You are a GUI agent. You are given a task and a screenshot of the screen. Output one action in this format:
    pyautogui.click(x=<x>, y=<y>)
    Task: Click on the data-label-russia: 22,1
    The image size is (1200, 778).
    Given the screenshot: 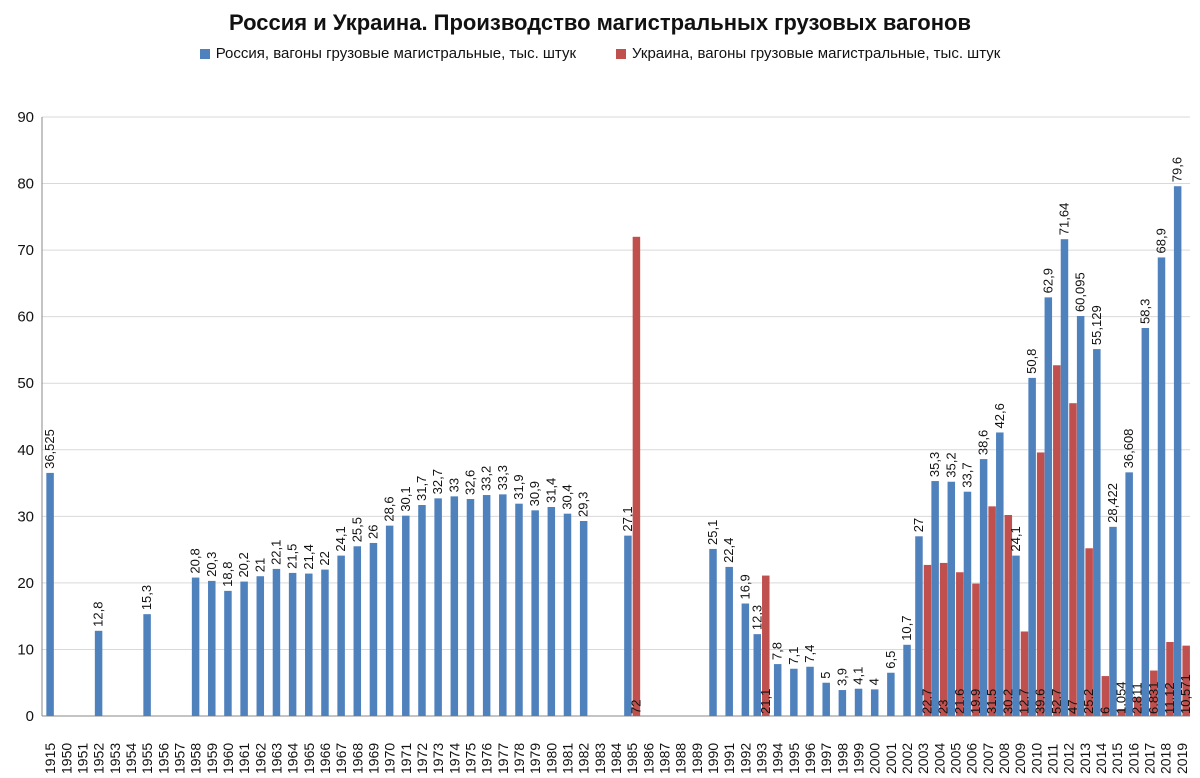 What is the action you would take?
    pyautogui.click(x=275, y=552)
    